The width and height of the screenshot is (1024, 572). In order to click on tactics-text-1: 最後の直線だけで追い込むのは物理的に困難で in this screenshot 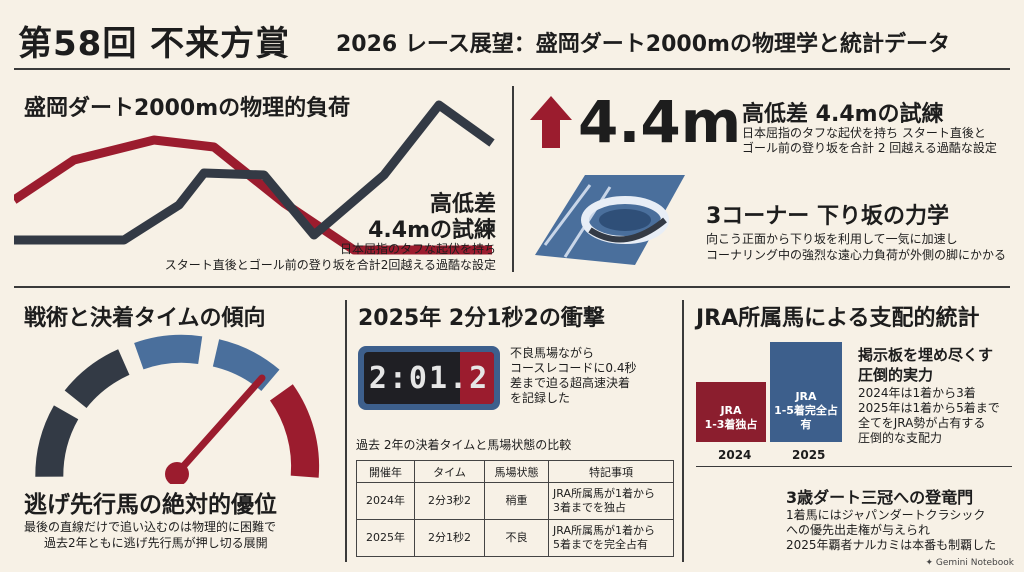, I will do `click(150, 527)`.